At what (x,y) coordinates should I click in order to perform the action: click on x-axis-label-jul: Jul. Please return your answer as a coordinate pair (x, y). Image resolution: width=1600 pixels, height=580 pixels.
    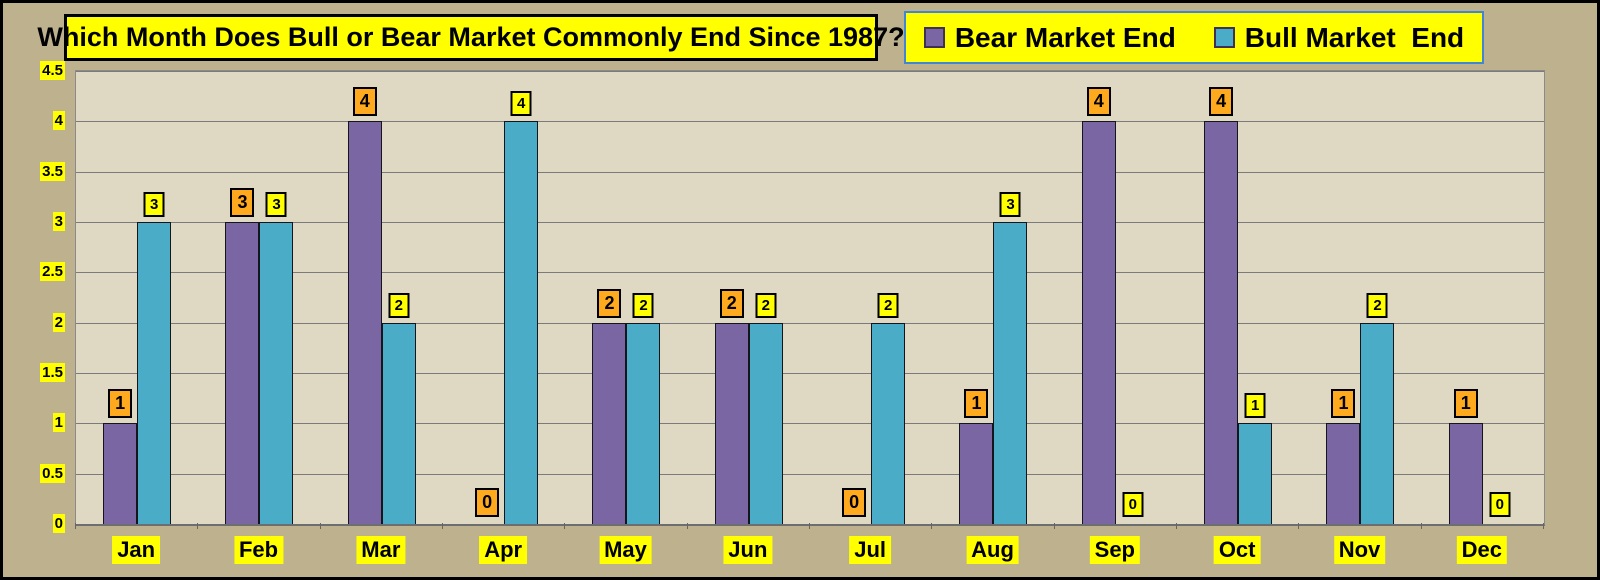
    Looking at the image, I should click on (870, 550).